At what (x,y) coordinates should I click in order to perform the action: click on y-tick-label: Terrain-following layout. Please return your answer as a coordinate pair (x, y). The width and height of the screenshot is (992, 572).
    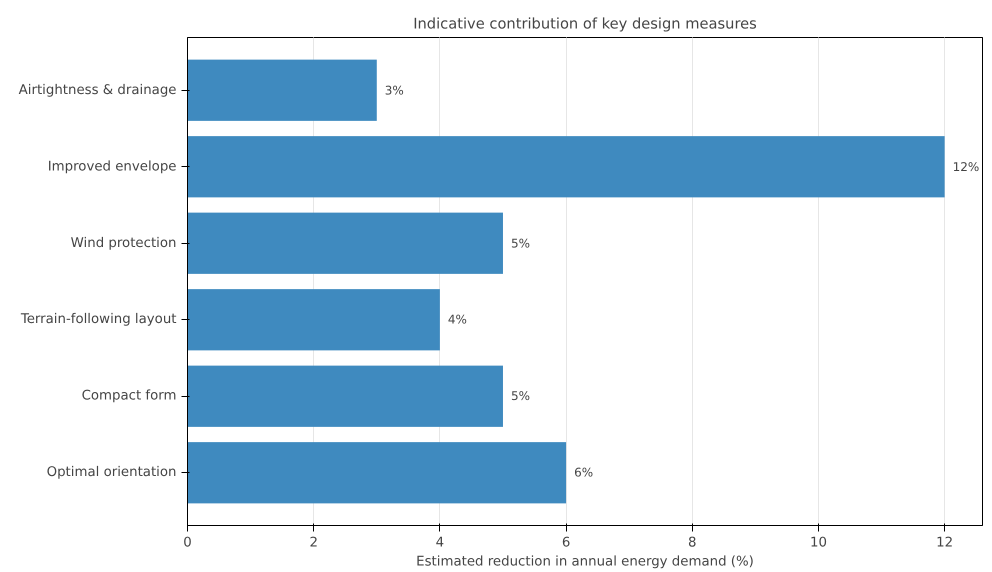
    Looking at the image, I should click on (98, 320).